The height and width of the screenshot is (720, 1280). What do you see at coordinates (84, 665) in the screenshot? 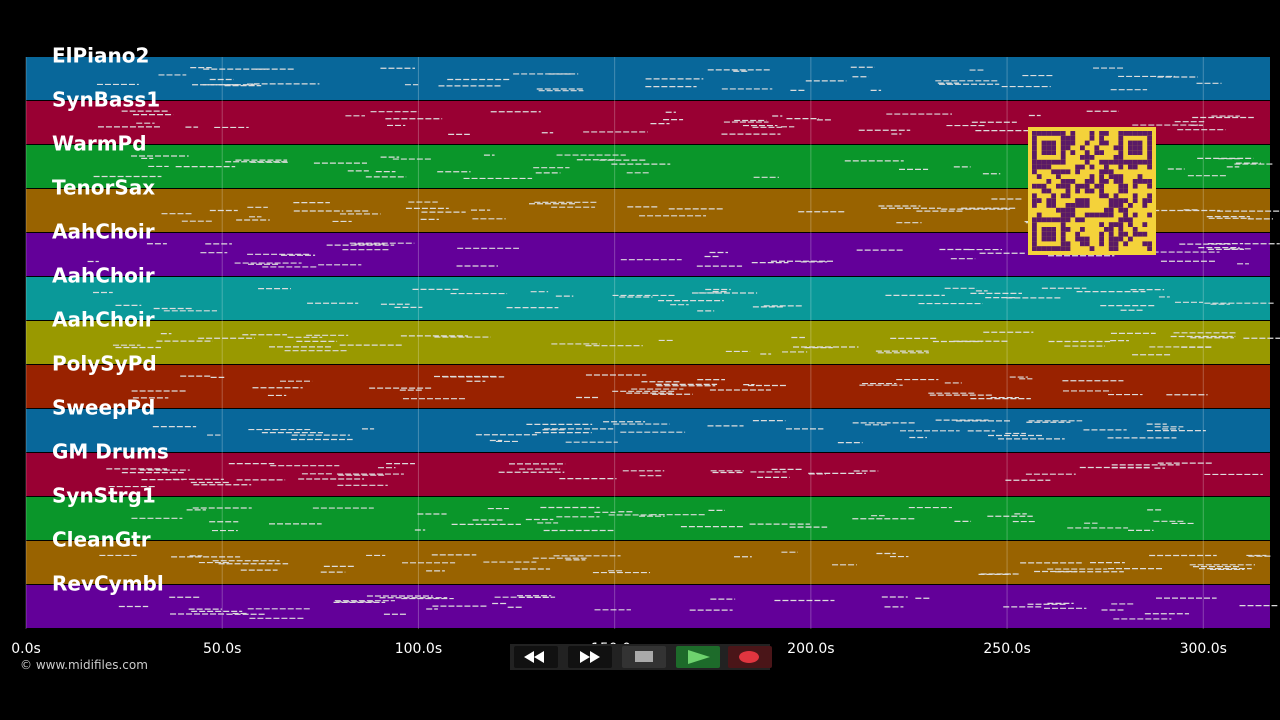
I see `credit: © www.midifiles.com` at bounding box center [84, 665].